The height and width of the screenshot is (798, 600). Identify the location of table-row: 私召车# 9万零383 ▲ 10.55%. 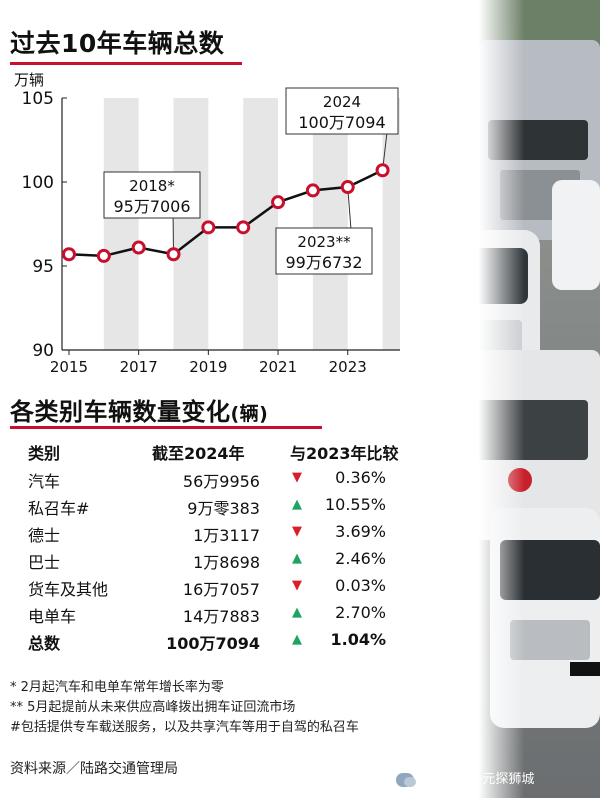
(210, 508).